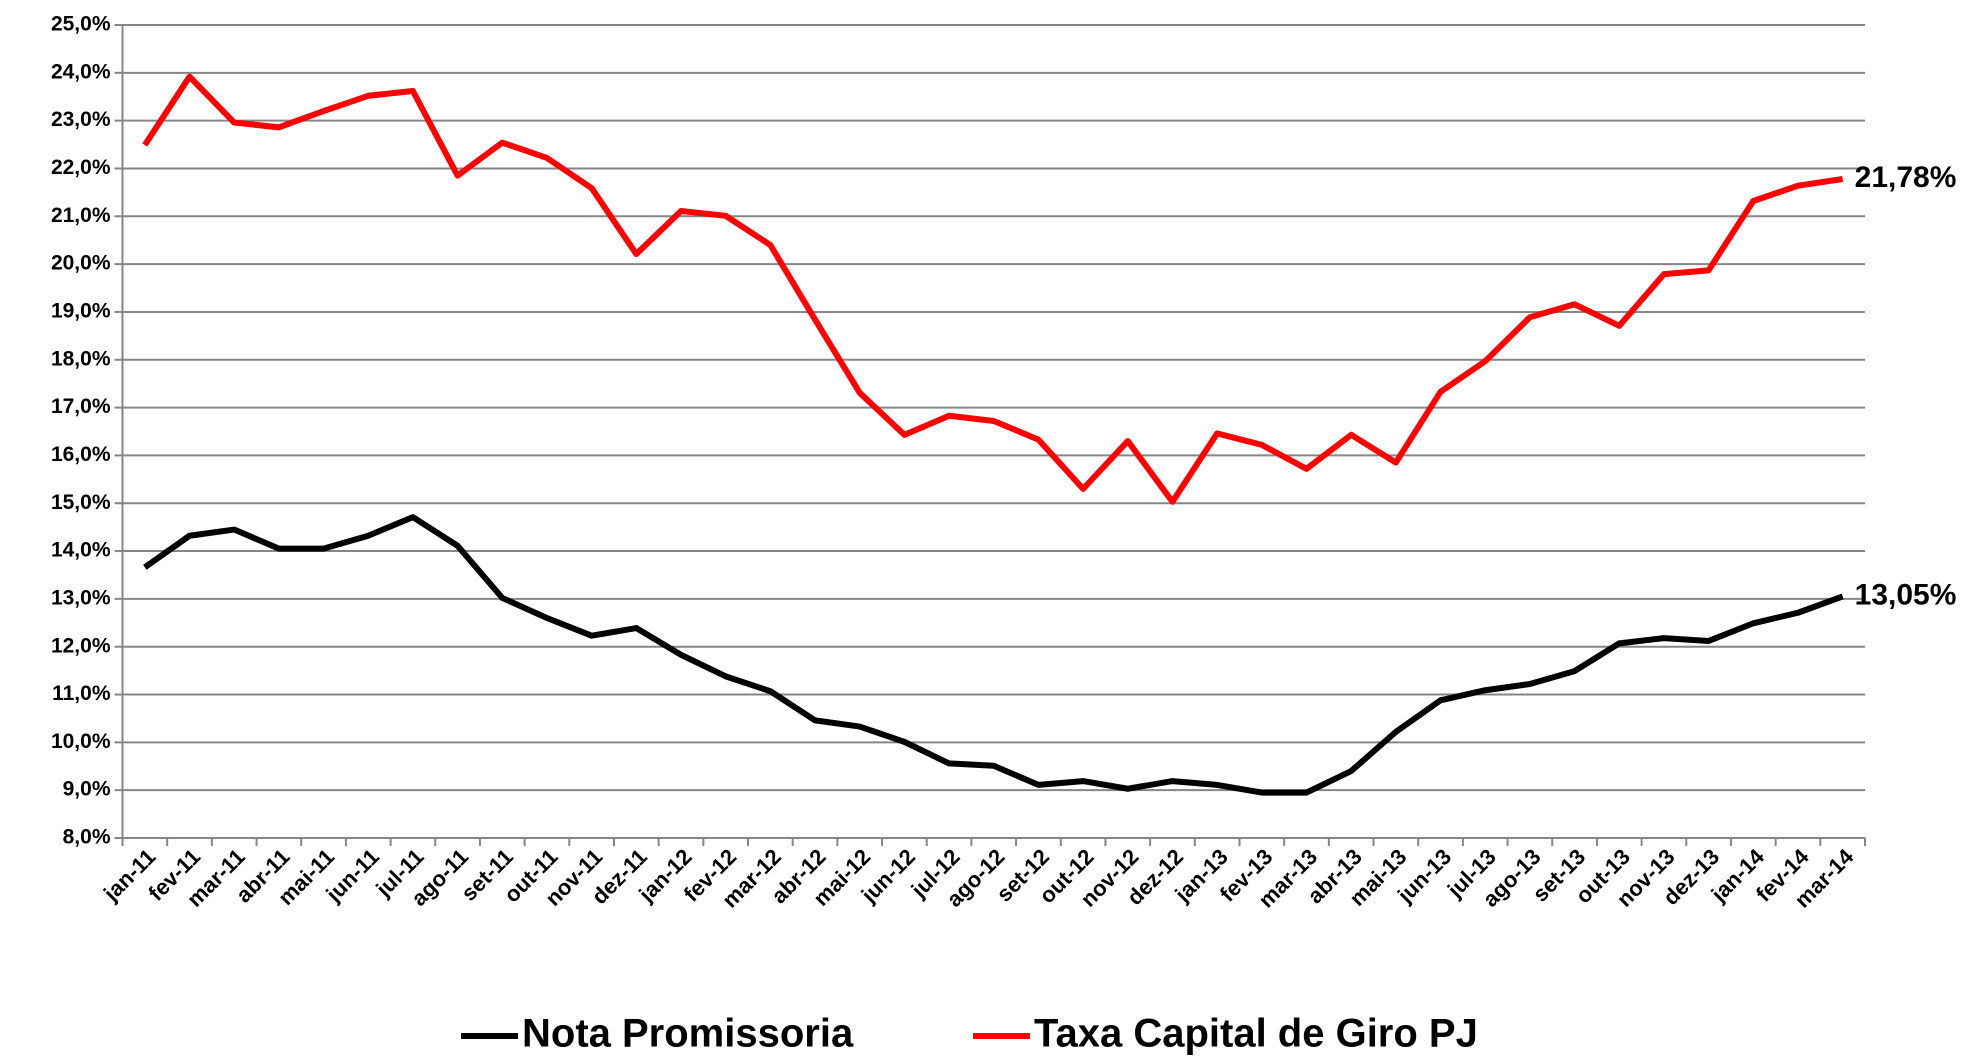 The width and height of the screenshot is (1981, 1056). I want to click on y-tick-label: 22,0%, so click(81, 167).